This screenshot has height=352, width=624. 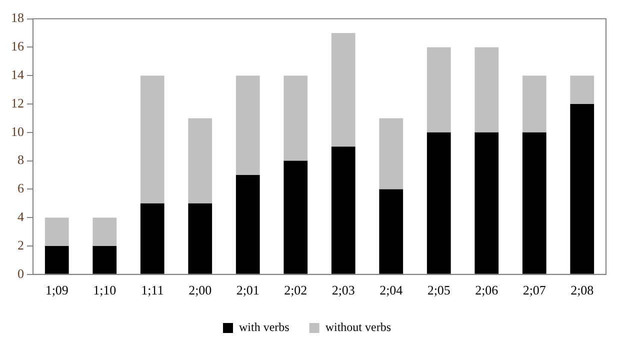 I want to click on y-tick-label: 6, so click(x=21, y=188).